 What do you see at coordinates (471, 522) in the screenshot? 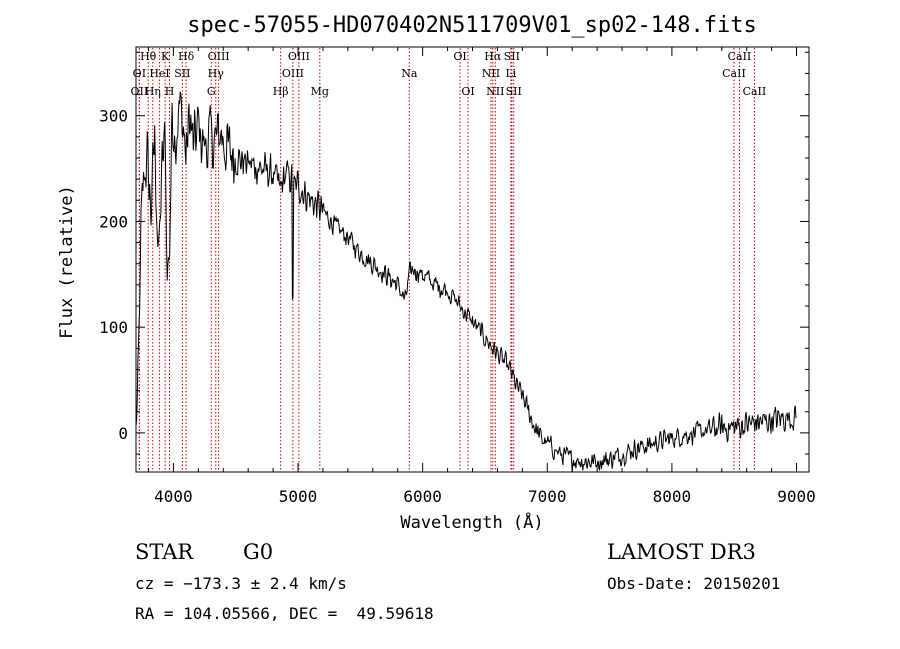
I see `x-axis-label: Wavelength (Å)` at bounding box center [471, 522].